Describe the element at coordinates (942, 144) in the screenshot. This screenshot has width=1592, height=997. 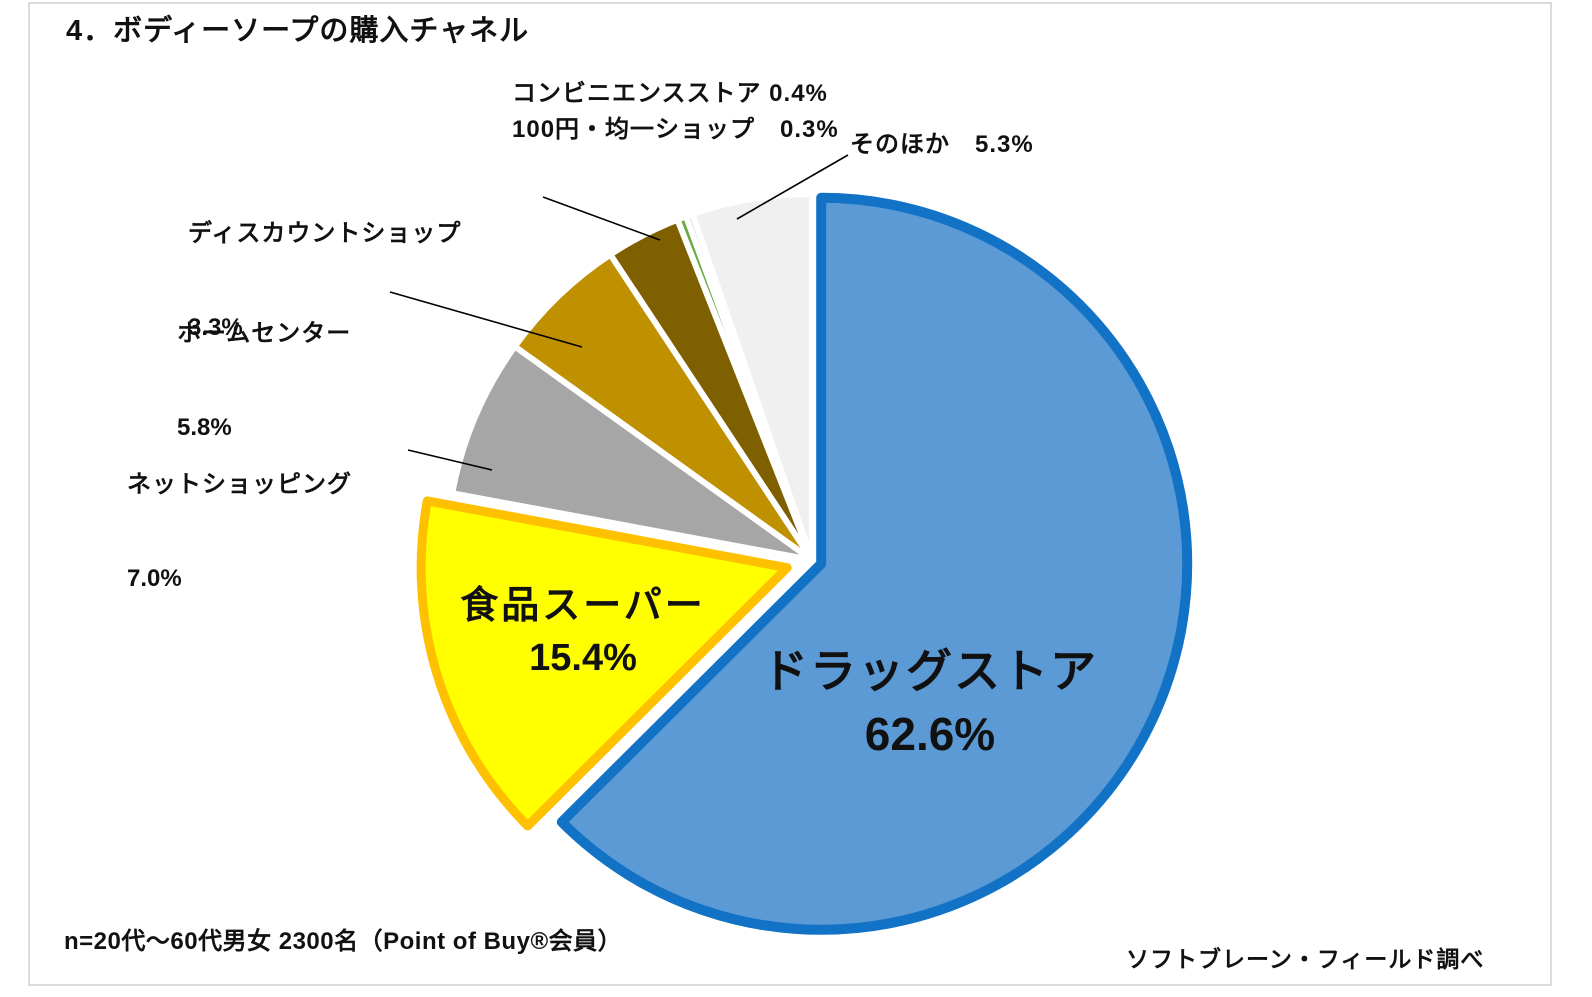
I see `callout-other: そのほか 5.3%` at that location.